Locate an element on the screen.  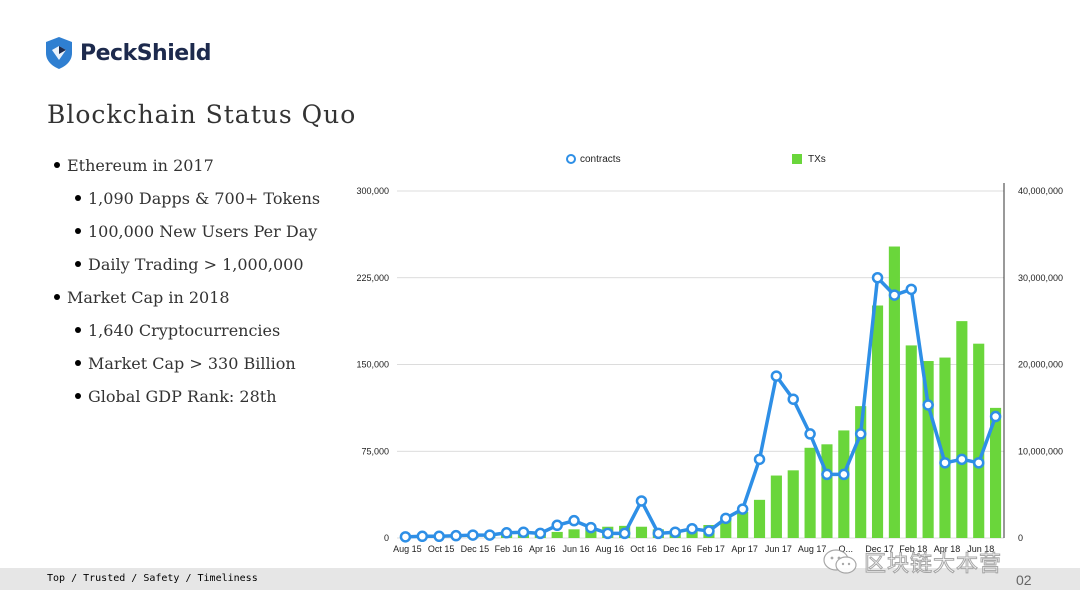
y-right-tick-label: 20,000,000 is located at coordinates (1040, 365).